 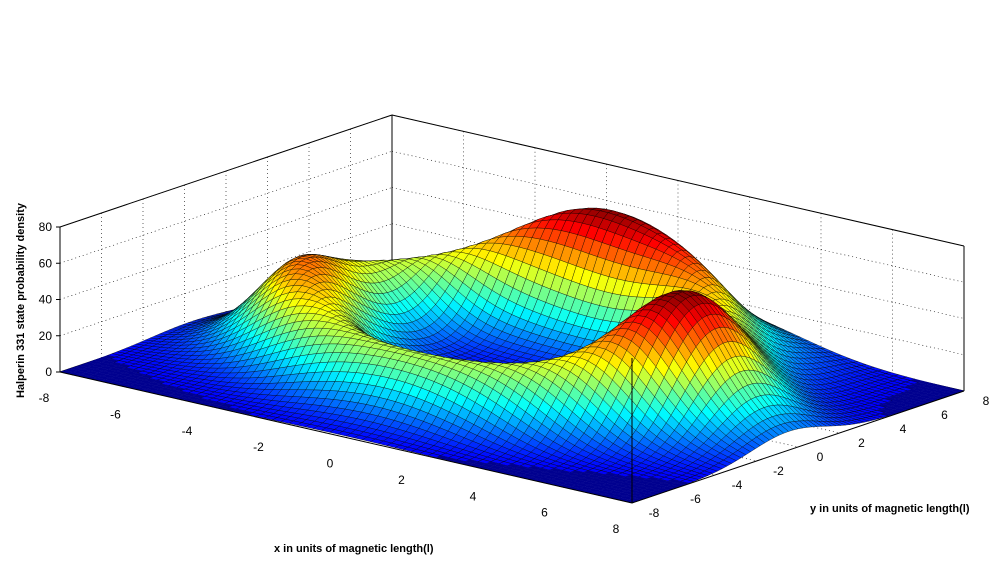 I want to click on x-tick-label: 0, so click(x=330, y=464).